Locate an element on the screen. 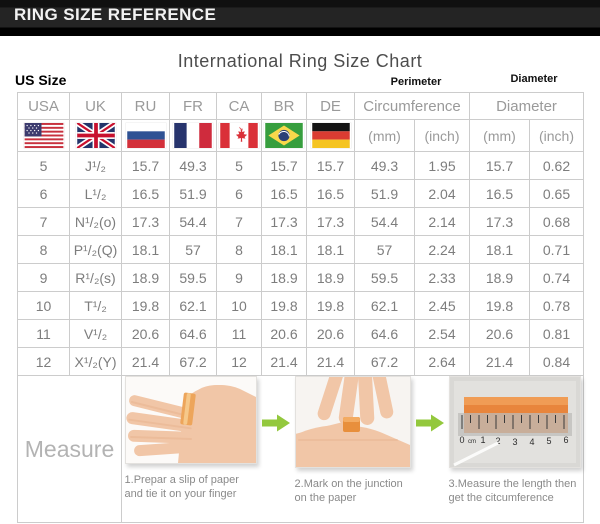 Image resolution: width=600 pixels, height=524 pixels. size-cell: 21.4 is located at coordinates (284, 361).